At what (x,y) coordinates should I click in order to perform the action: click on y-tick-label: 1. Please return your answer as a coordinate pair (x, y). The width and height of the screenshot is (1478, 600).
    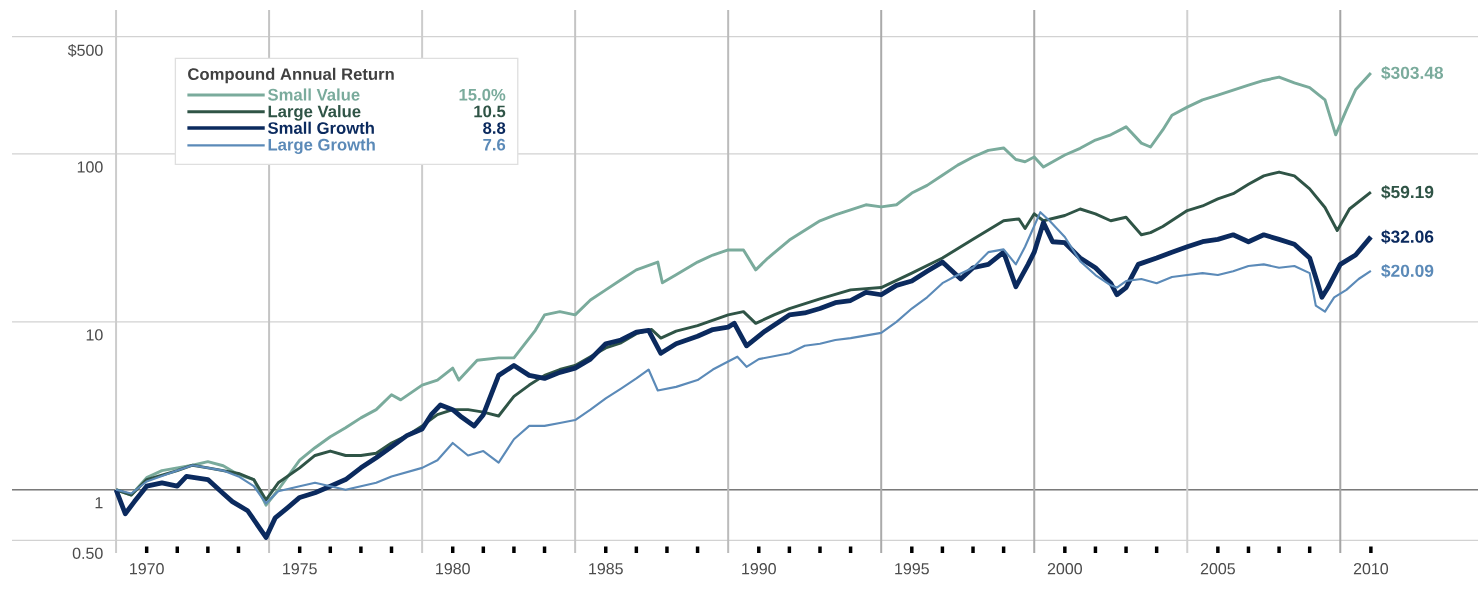
    Looking at the image, I should click on (99, 503).